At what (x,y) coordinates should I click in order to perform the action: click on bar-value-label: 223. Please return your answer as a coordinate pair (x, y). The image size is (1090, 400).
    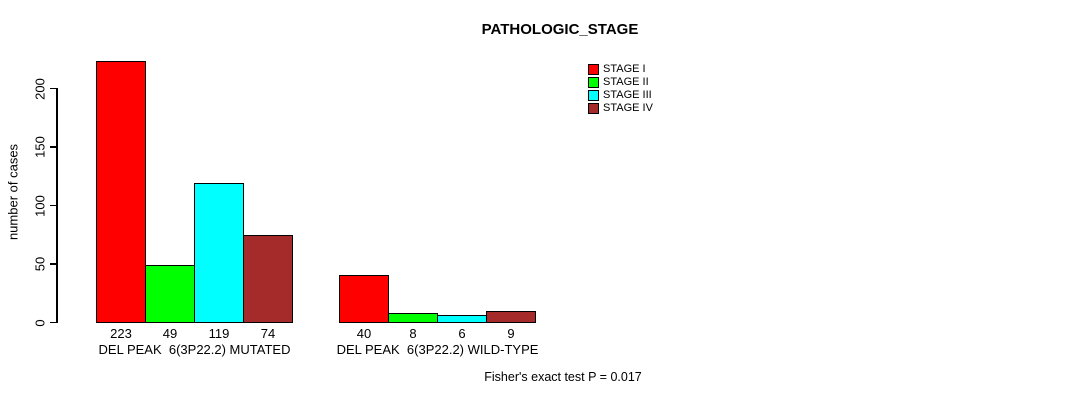
    Looking at the image, I should click on (121, 333).